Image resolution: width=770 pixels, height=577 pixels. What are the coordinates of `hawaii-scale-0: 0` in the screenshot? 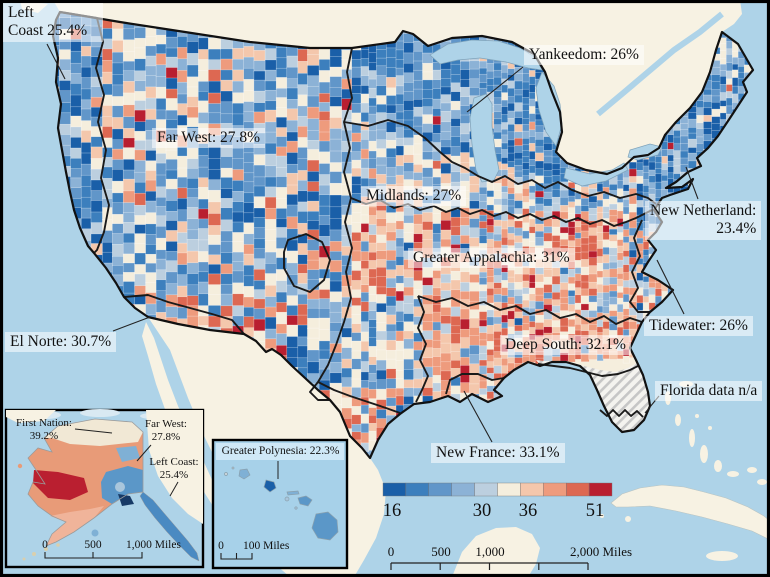 It's located at (221, 546).